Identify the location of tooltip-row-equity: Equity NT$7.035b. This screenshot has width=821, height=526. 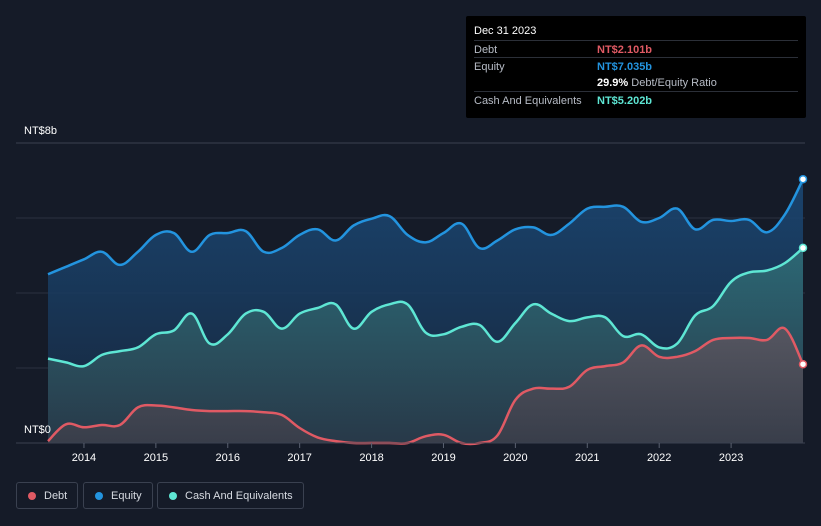
(636, 66).